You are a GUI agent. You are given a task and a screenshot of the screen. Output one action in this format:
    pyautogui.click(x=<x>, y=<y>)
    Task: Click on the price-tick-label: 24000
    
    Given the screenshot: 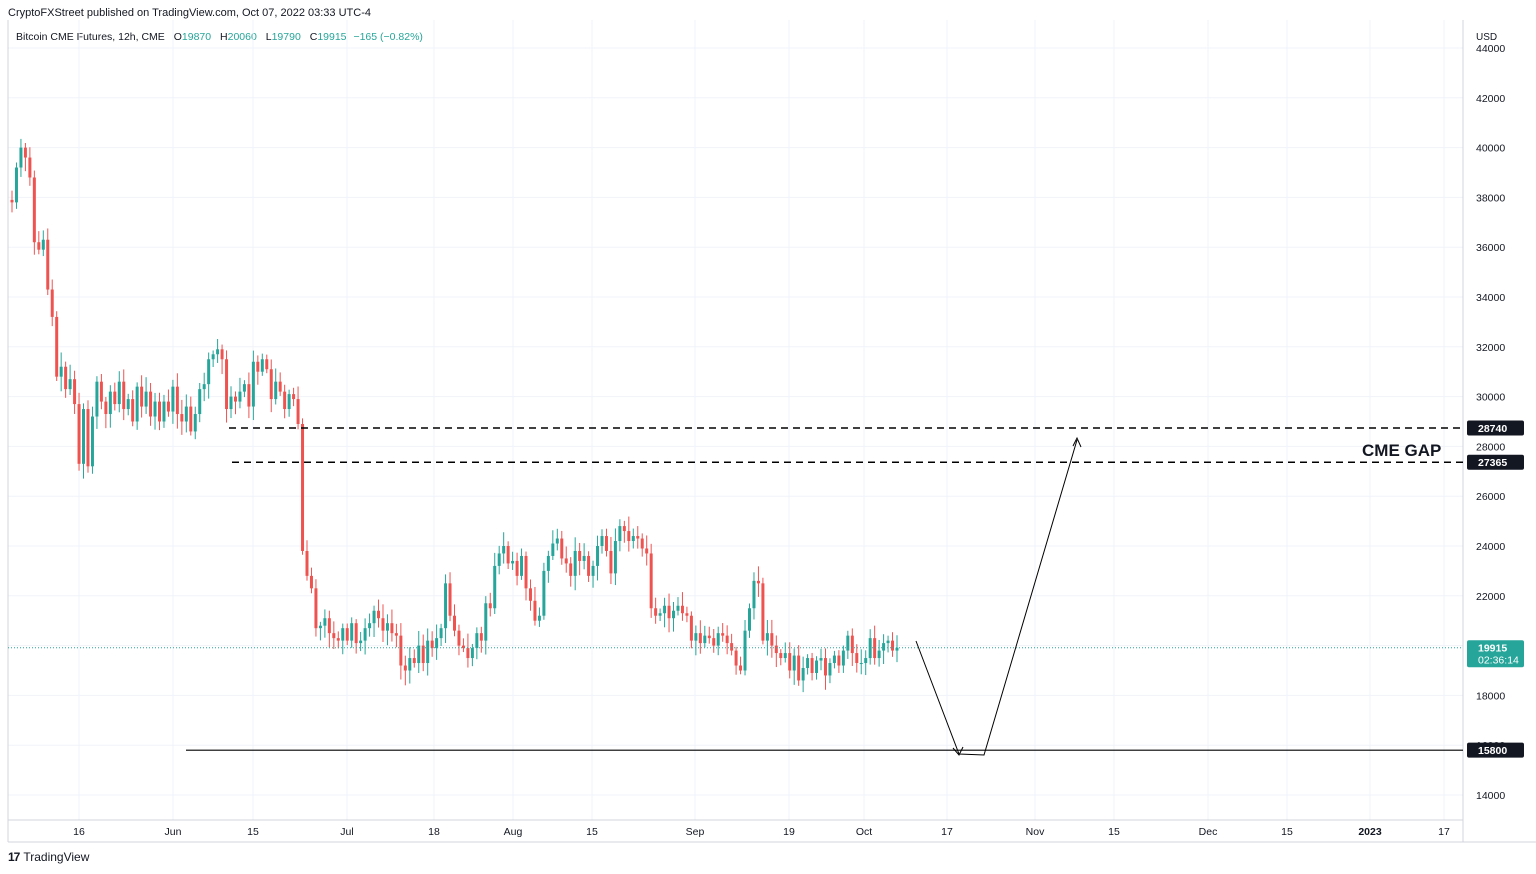 What is the action you would take?
    pyautogui.click(x=1490, y=547)
    